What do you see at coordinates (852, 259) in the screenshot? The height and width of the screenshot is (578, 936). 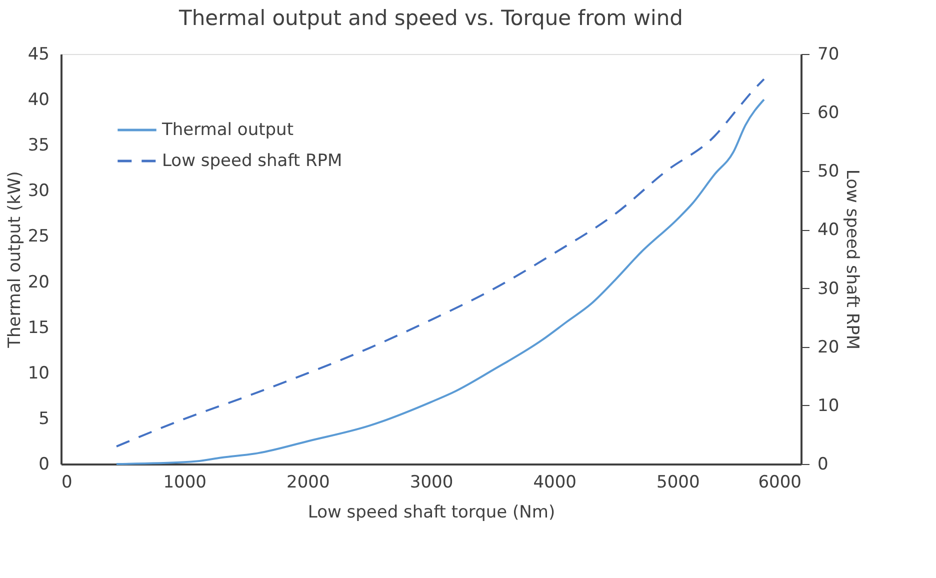 I see `y2-axis-title: Low speed shaft RPM` at bounding box center [852, 259].